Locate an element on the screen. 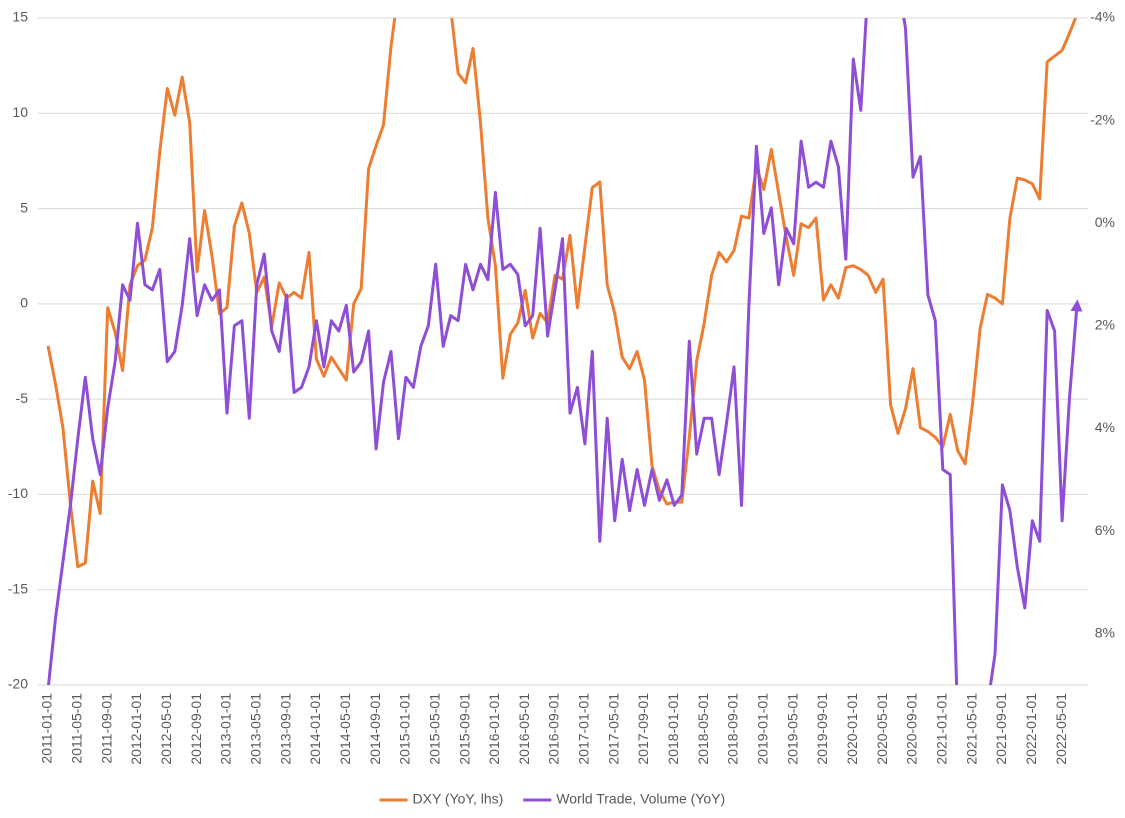  x-tick-label: 2015-01-01 is located at coordinates (405, 729).